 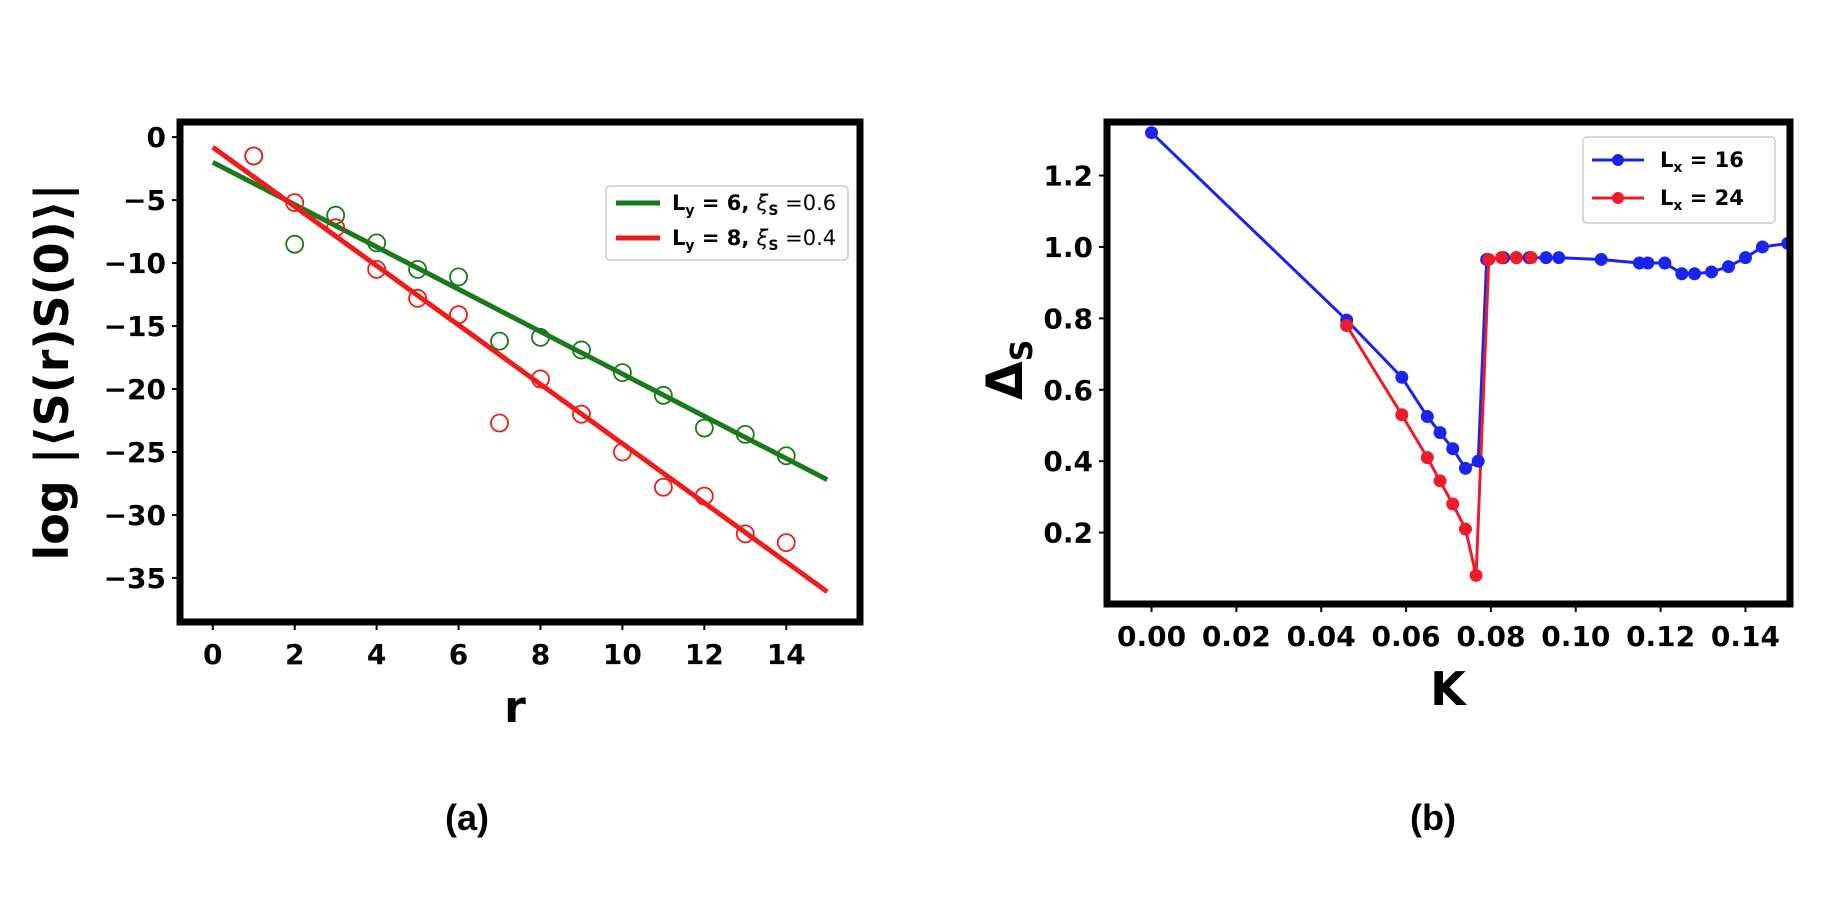 What do you see at coordinates (504, 646) in the screenshot?
I see `x-ticks-a: 0 2 4 6 8 10 12 14` at bounding box center [504, 646].